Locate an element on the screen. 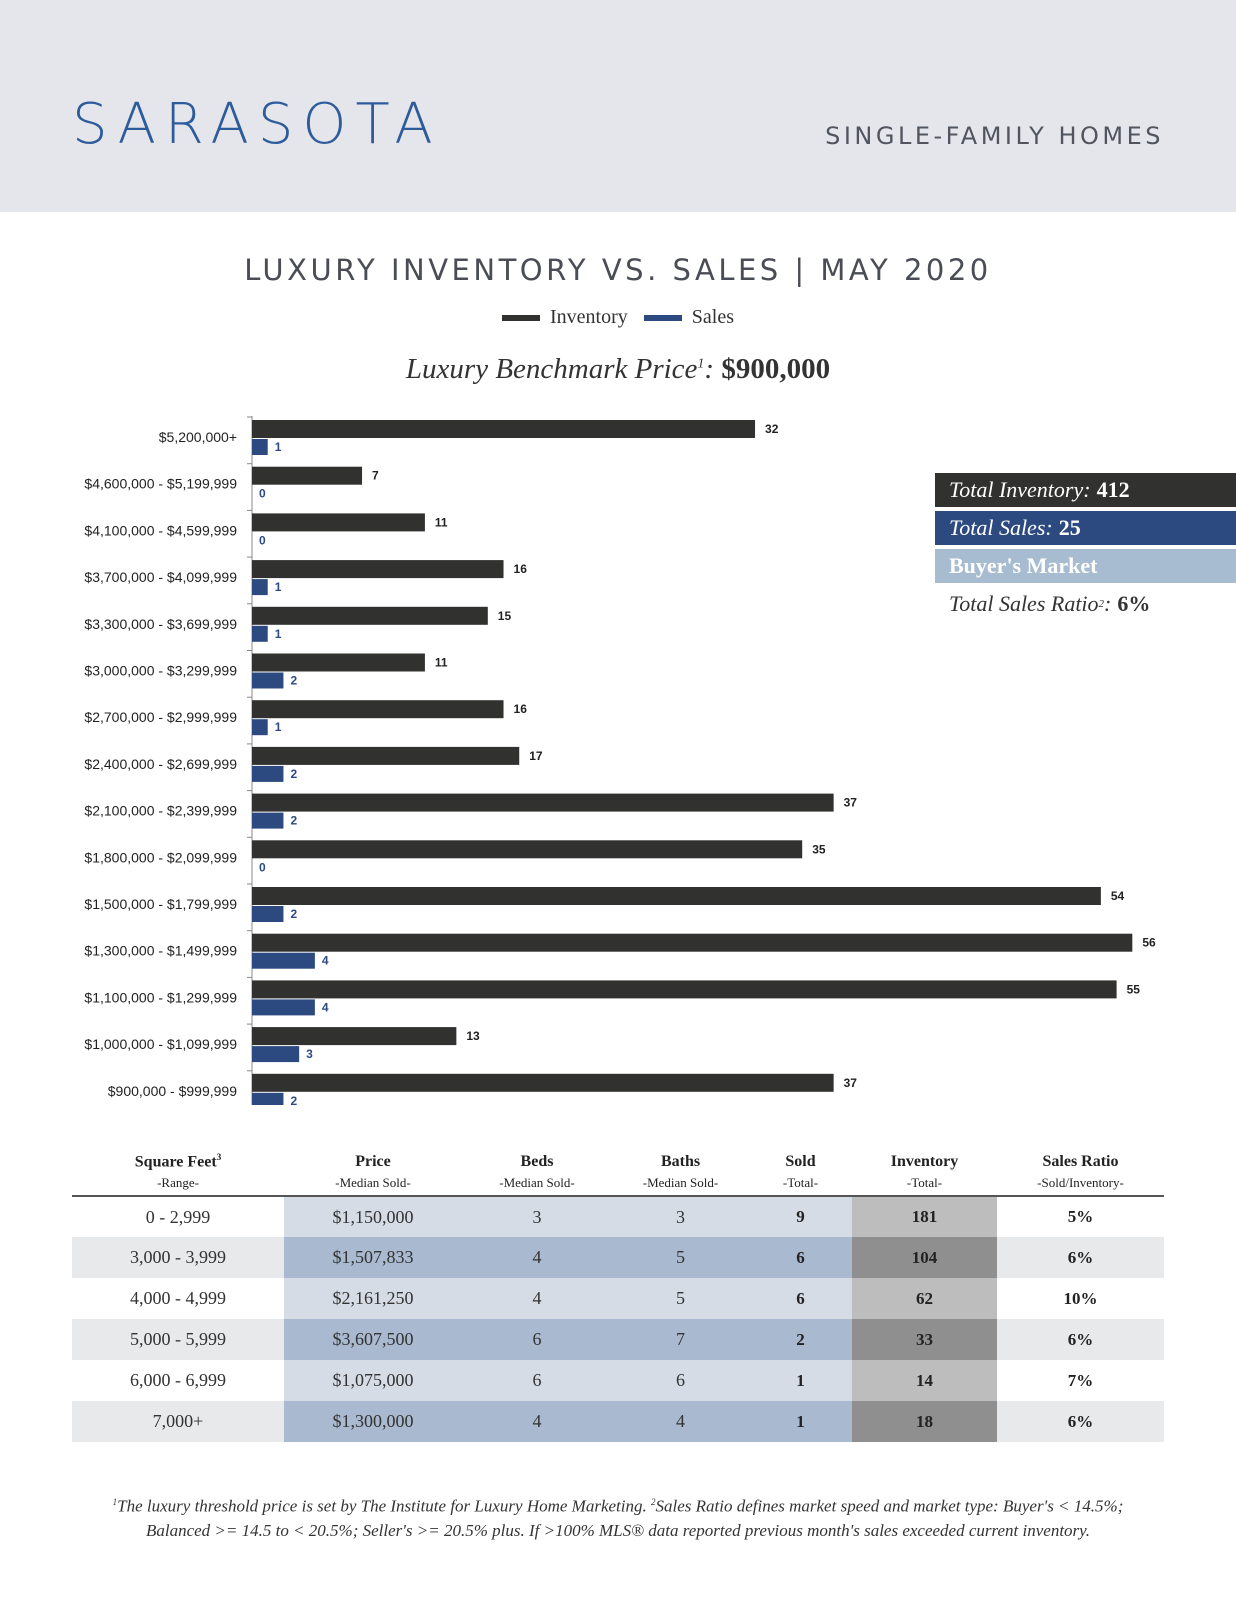 This screenshot has width=1236, height=1600. cell-sales-ratio: 5% is located at coordinates (1080, 1216).